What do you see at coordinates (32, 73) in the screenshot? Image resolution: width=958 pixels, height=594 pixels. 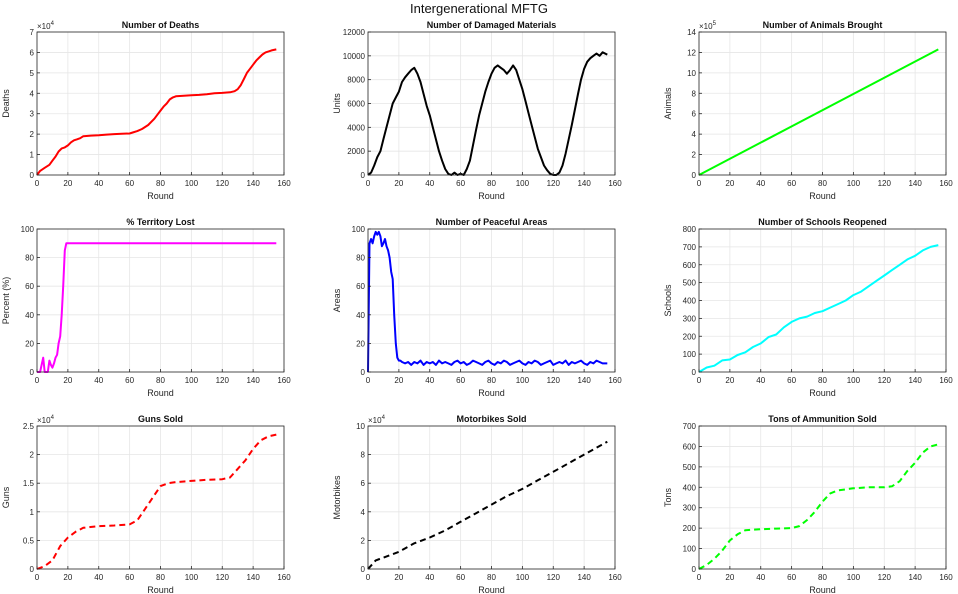 I see `y-tick-label: 5` at bounding box center [32, 73].